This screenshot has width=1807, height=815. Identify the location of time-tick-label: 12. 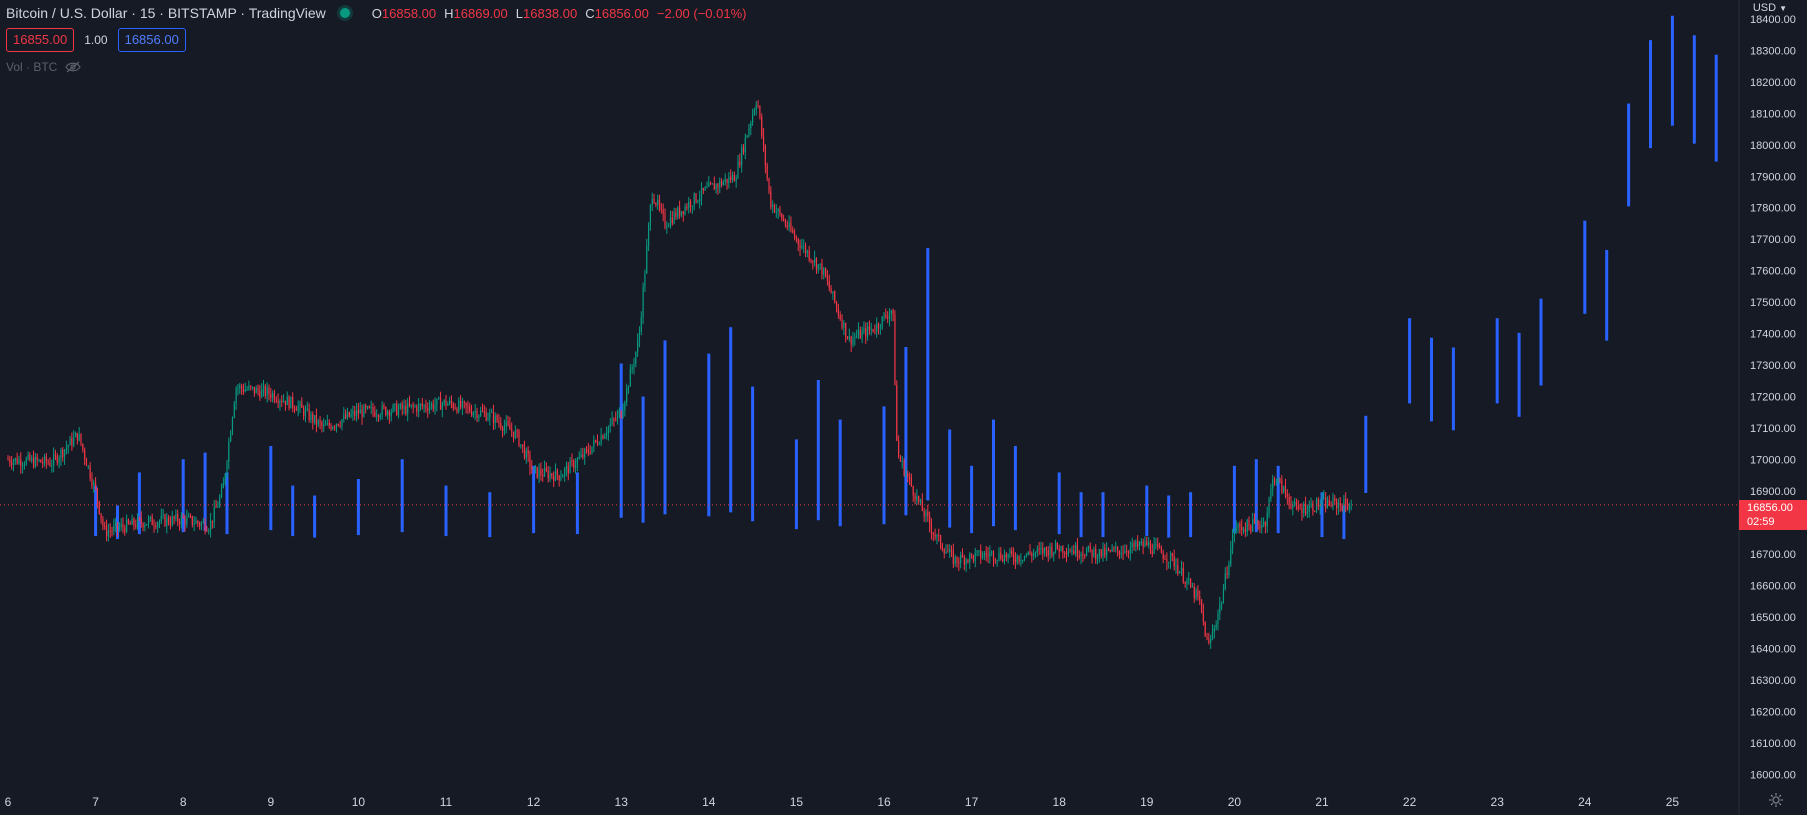
(534, 802).